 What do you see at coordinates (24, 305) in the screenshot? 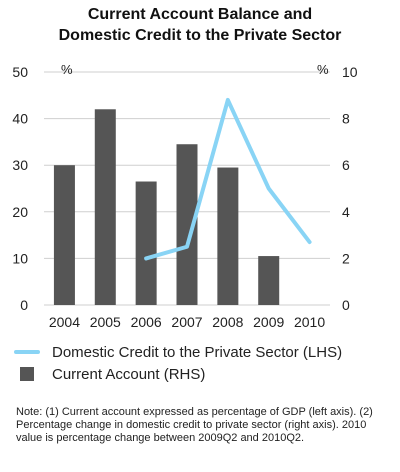
I see `left-tick-label: 0` at bounding box center [24, 305].